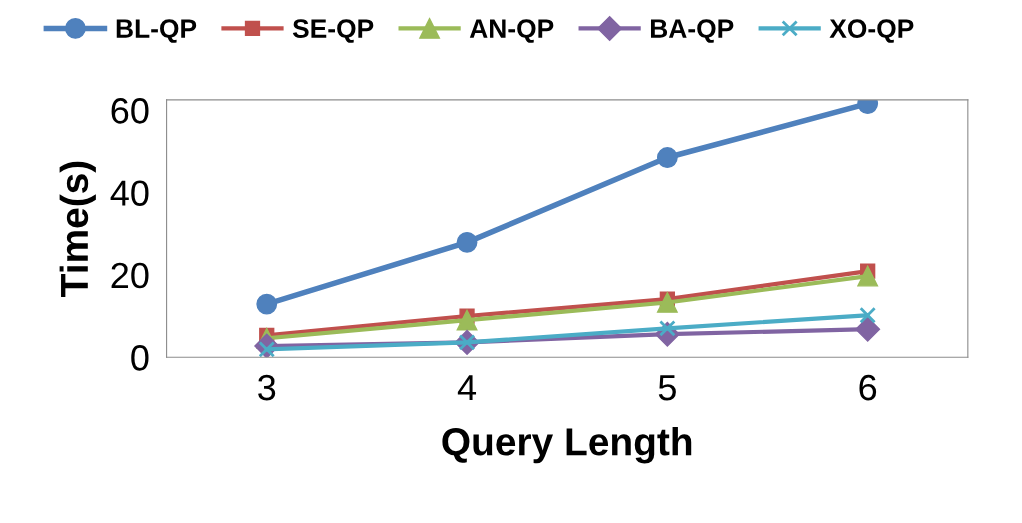 The width and height of the screenshot is (1022, 523). What do you see at coordinates (868, 387) in the screenshot?
I see `x-tick-label: 6` at bounding box center [868, 387].